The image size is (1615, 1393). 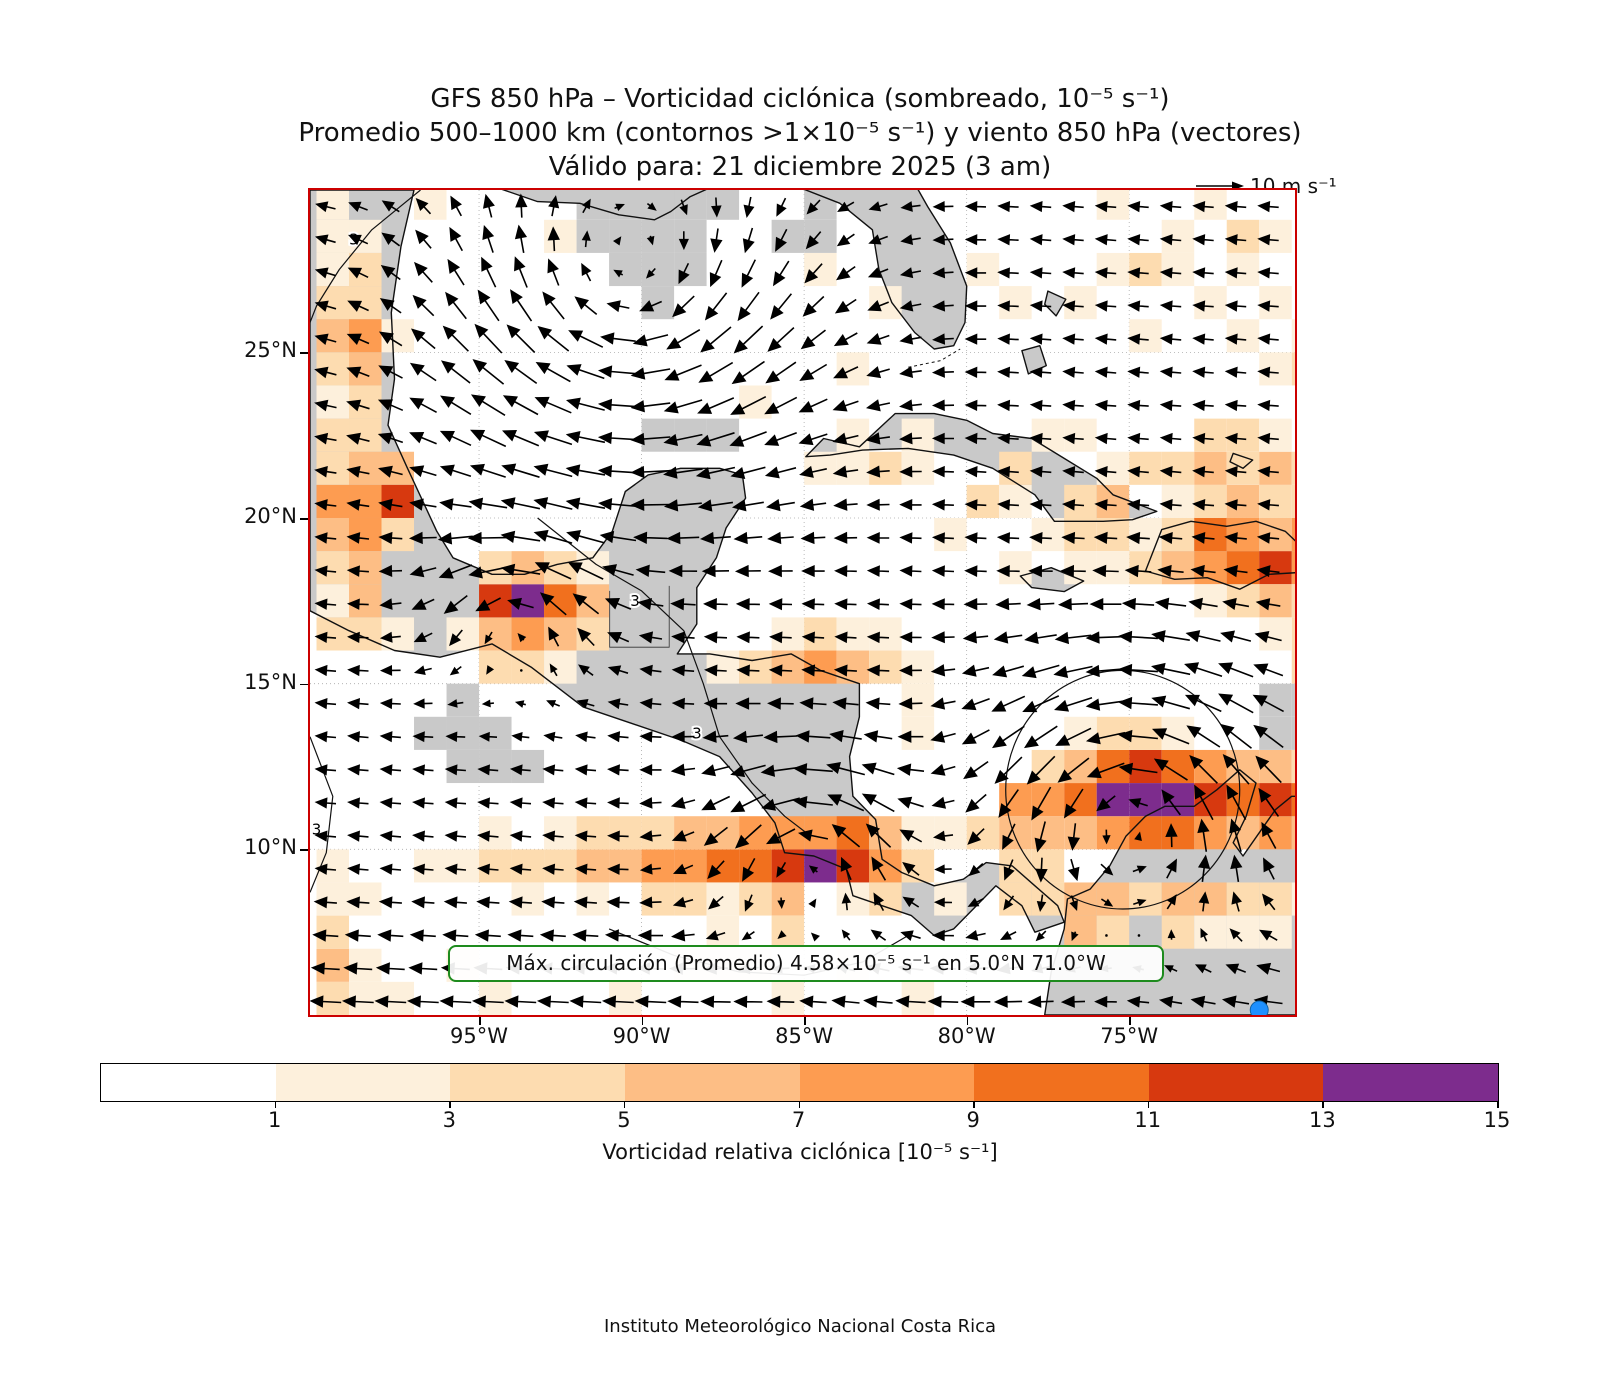 What do you see at coordinates (274, 1120) in the screenshot?
I see `colorbar-tick-label: 1` at bounding box center [274, 1120].